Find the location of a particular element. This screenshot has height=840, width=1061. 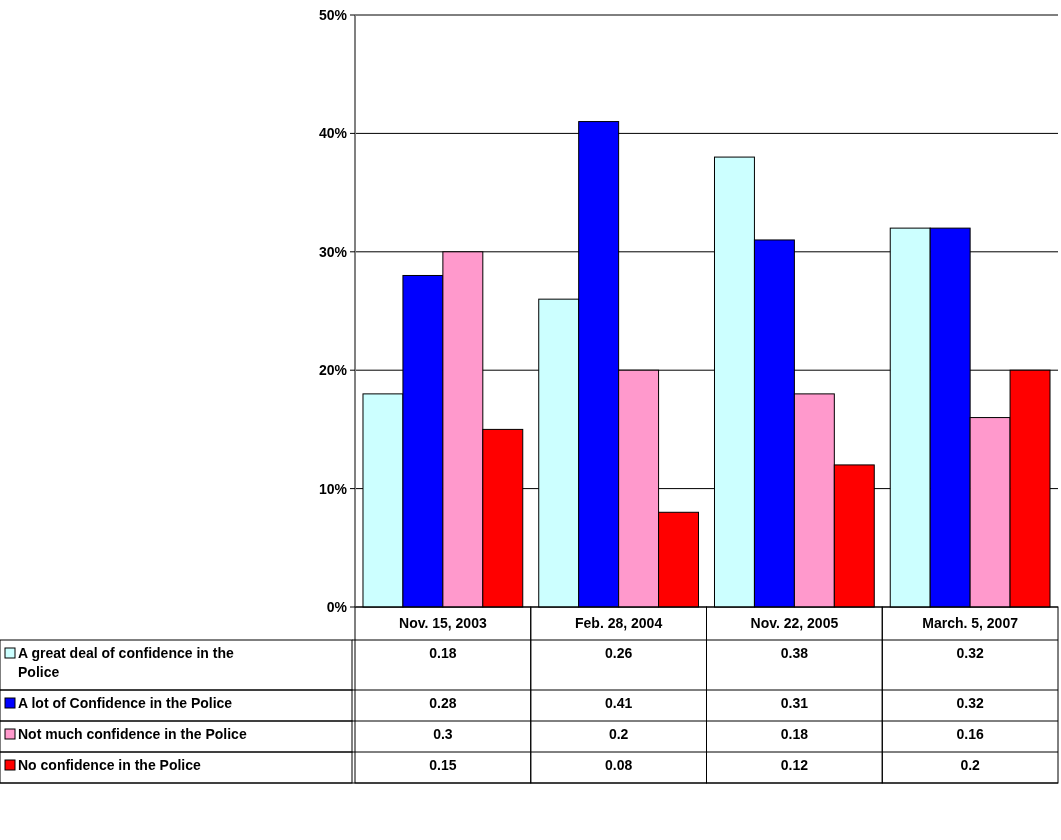

data-label: 0.12 is located at coordinates (794, 765).